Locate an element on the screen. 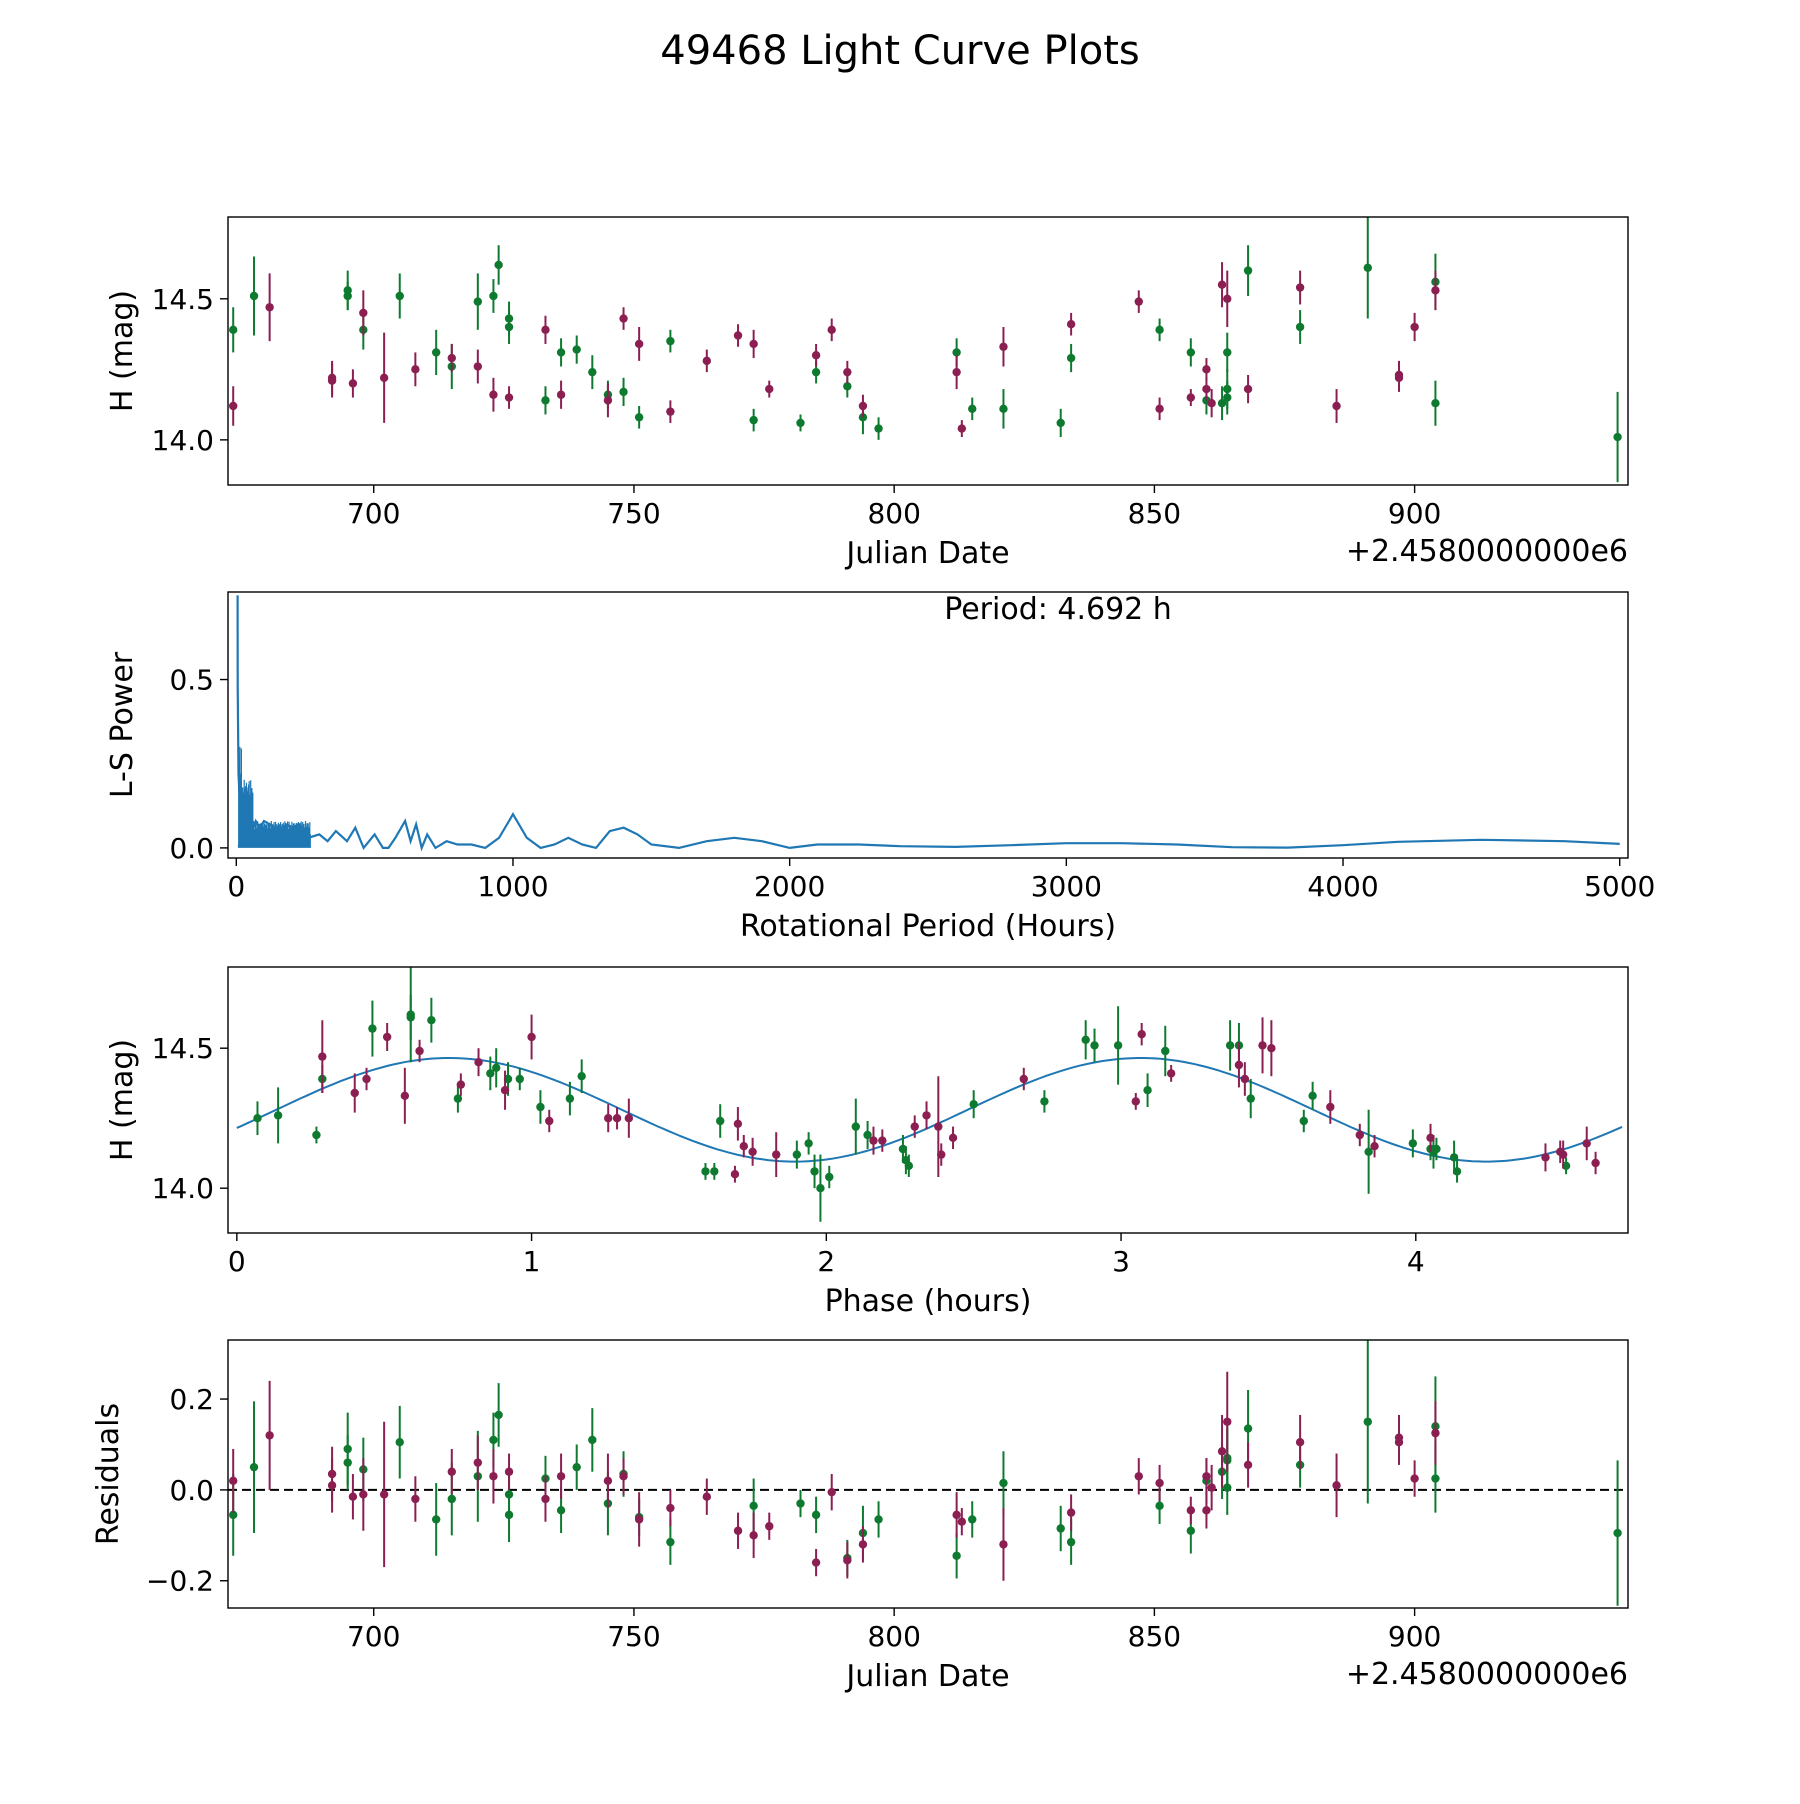 The image size is (1800, 1804). x-tick-label-phased-0: 0 is located at coordinates (237, 1261).